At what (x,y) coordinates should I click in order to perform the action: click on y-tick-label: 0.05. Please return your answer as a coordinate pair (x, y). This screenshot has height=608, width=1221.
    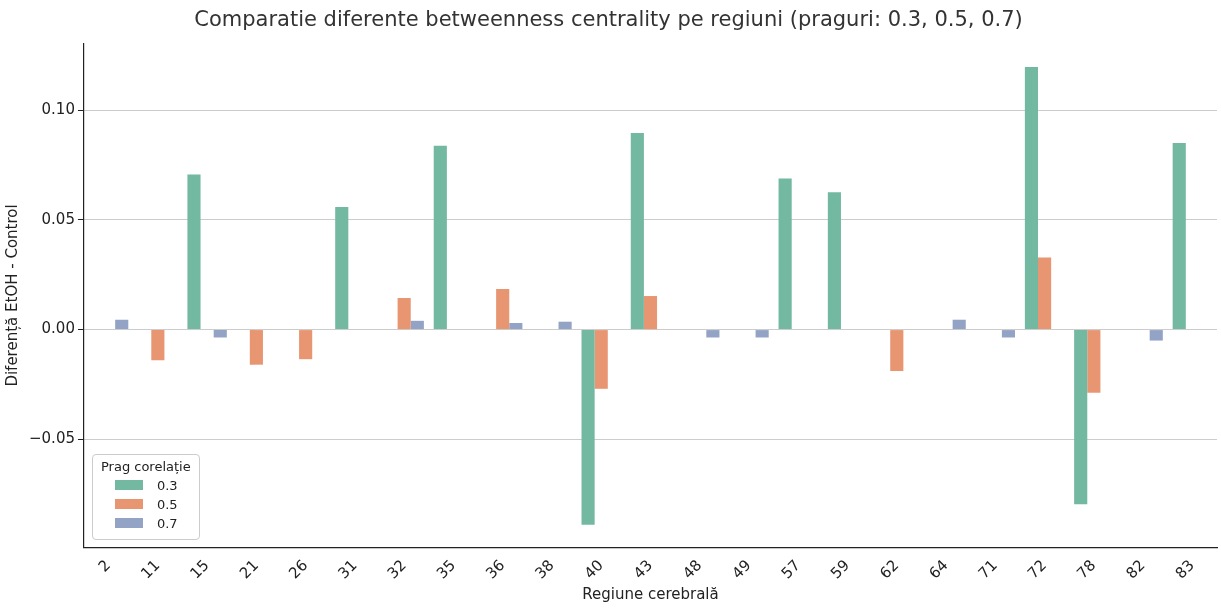
    Looking at the image, I should click on (58, 218).